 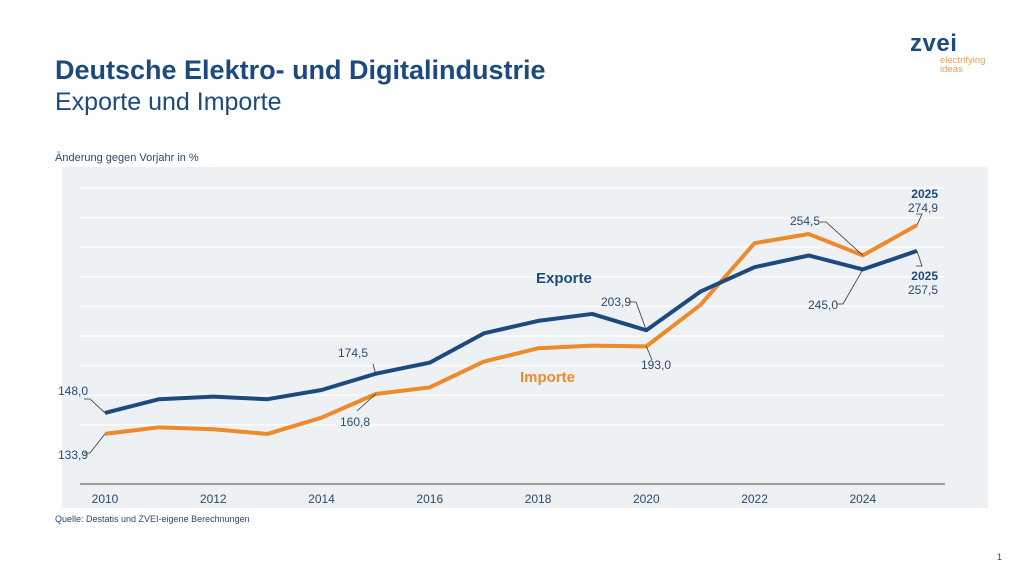 I want to click on zvei-logo: zvei electrifying ideas, so click(x=948, y=52).